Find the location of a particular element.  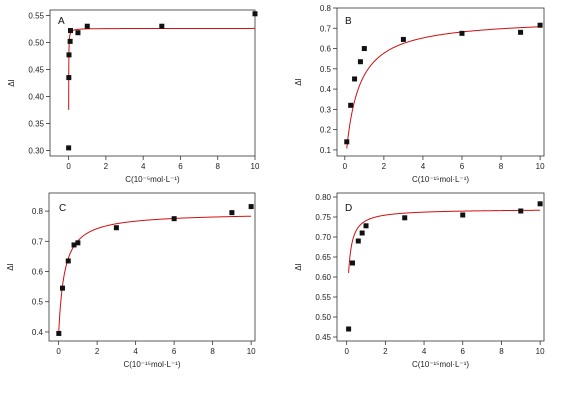

y-tick-label: 0.75 is located at coordinates (323, 217).